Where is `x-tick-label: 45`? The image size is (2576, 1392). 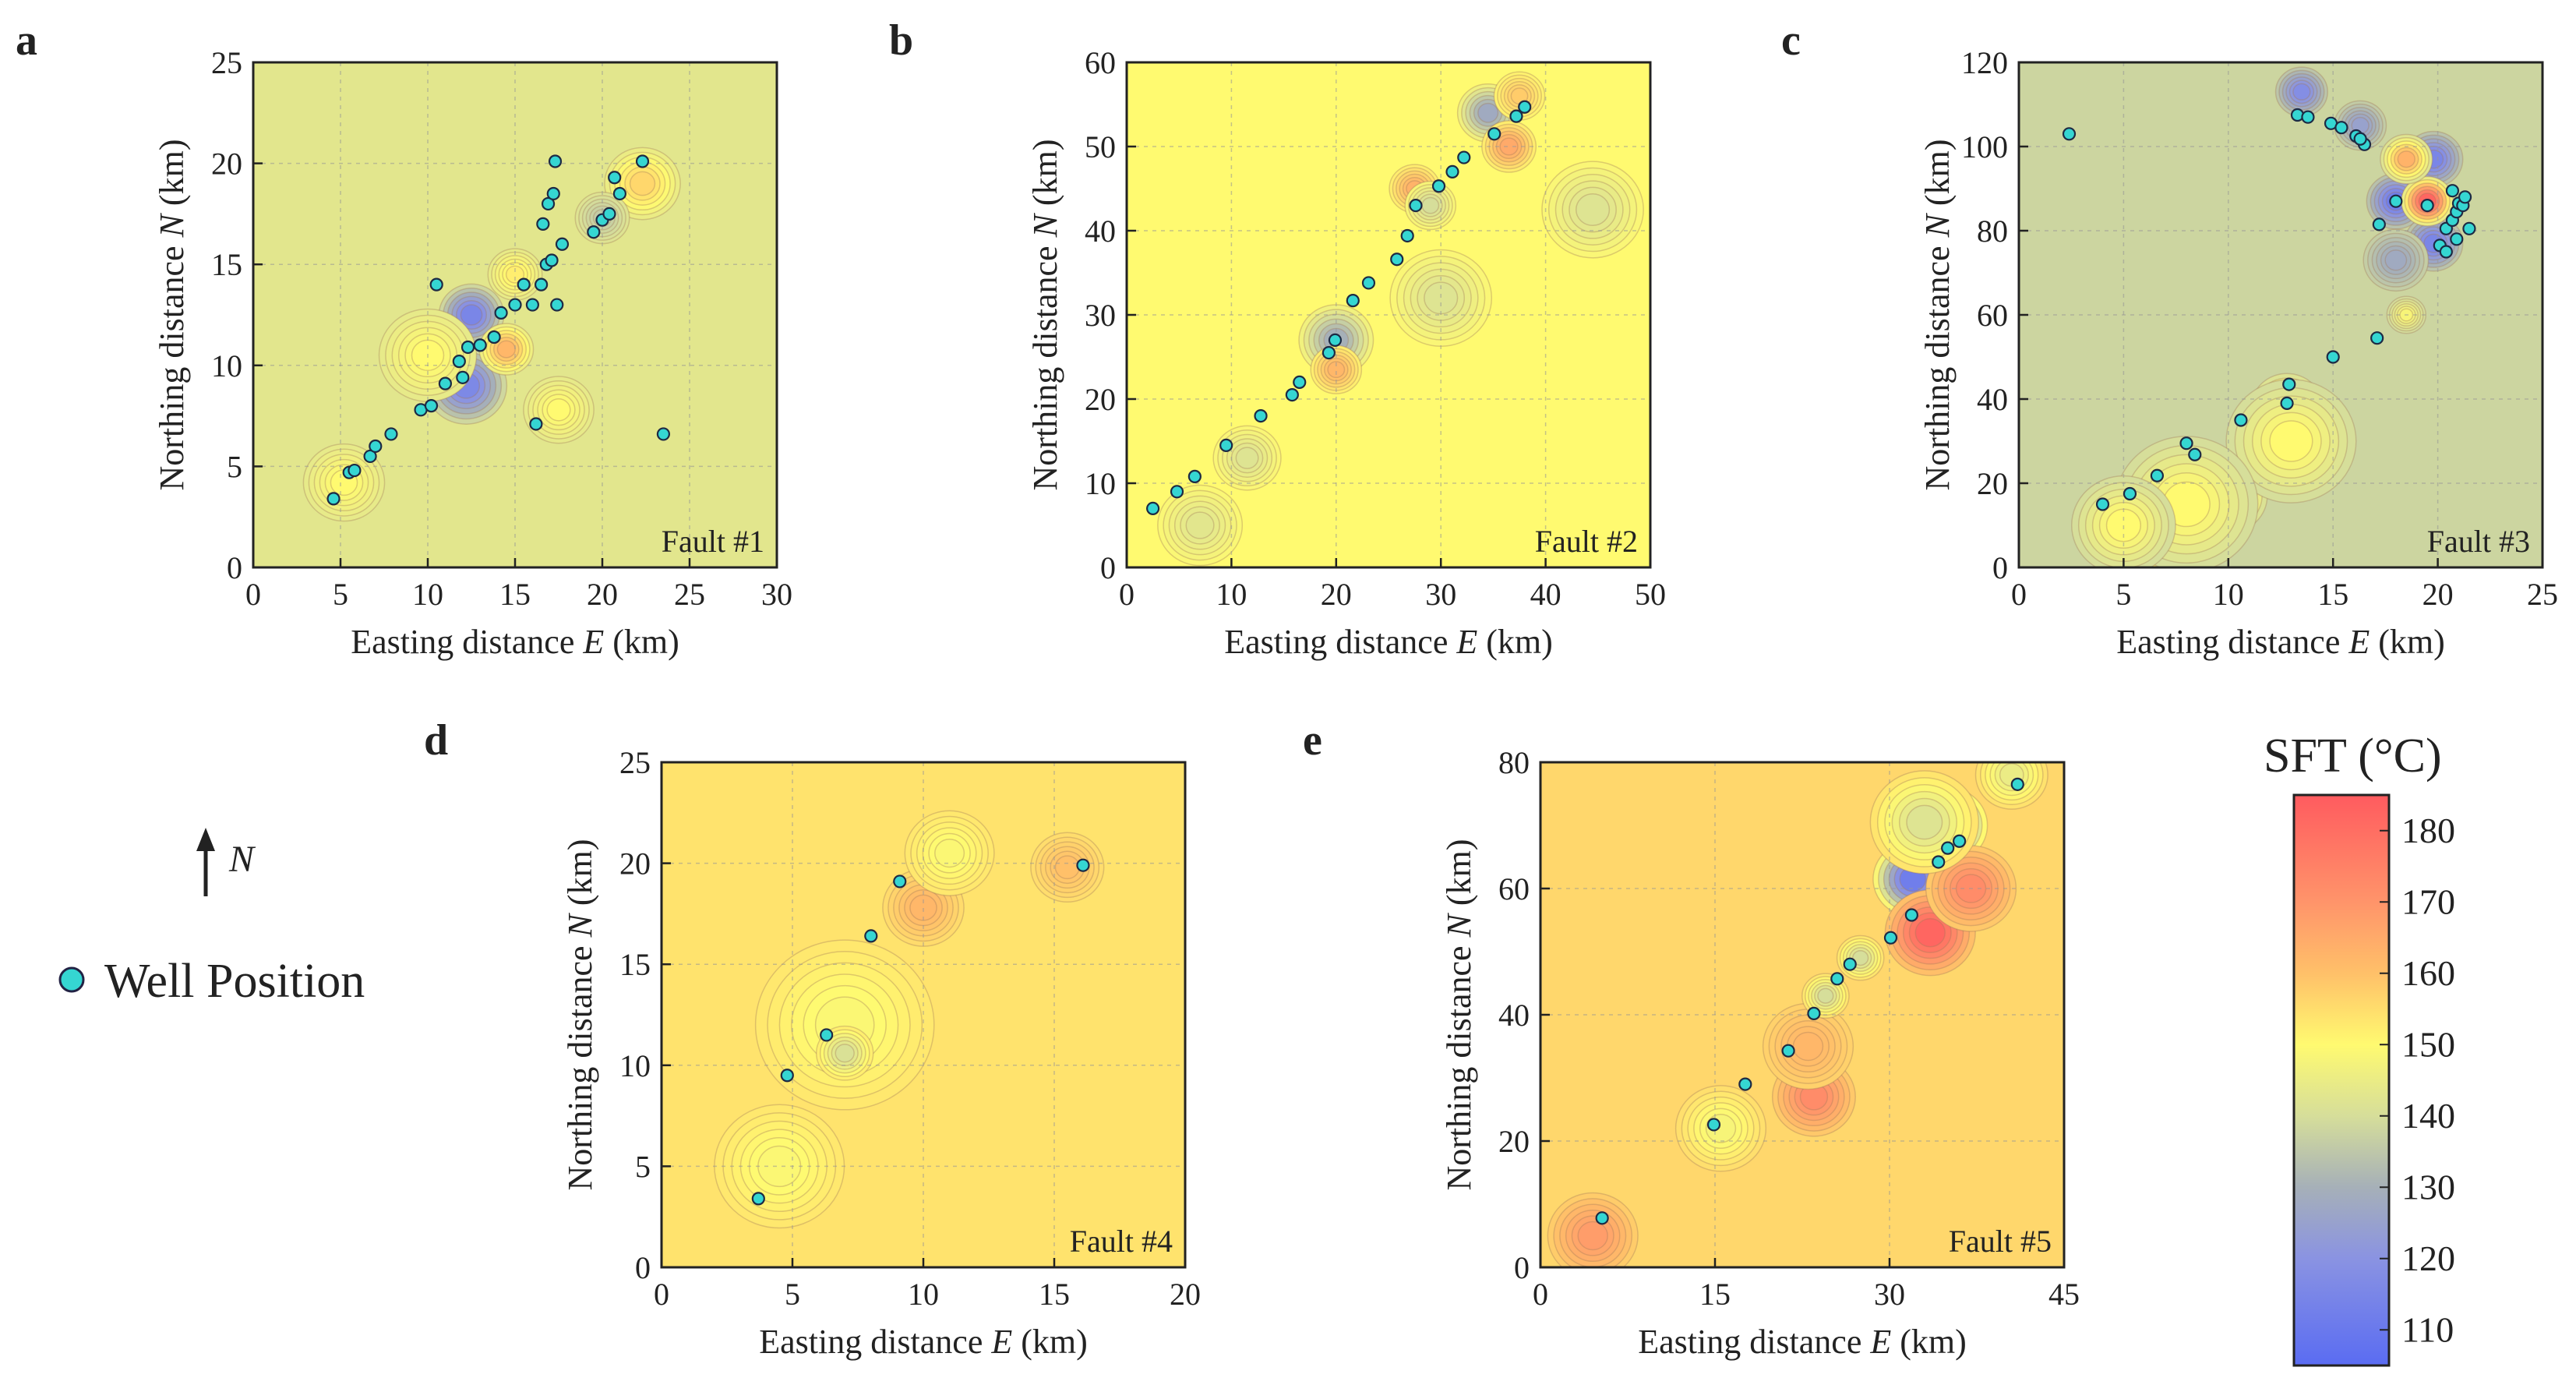
x-tick-label: 45 is located at coordinates (2064, 1294).